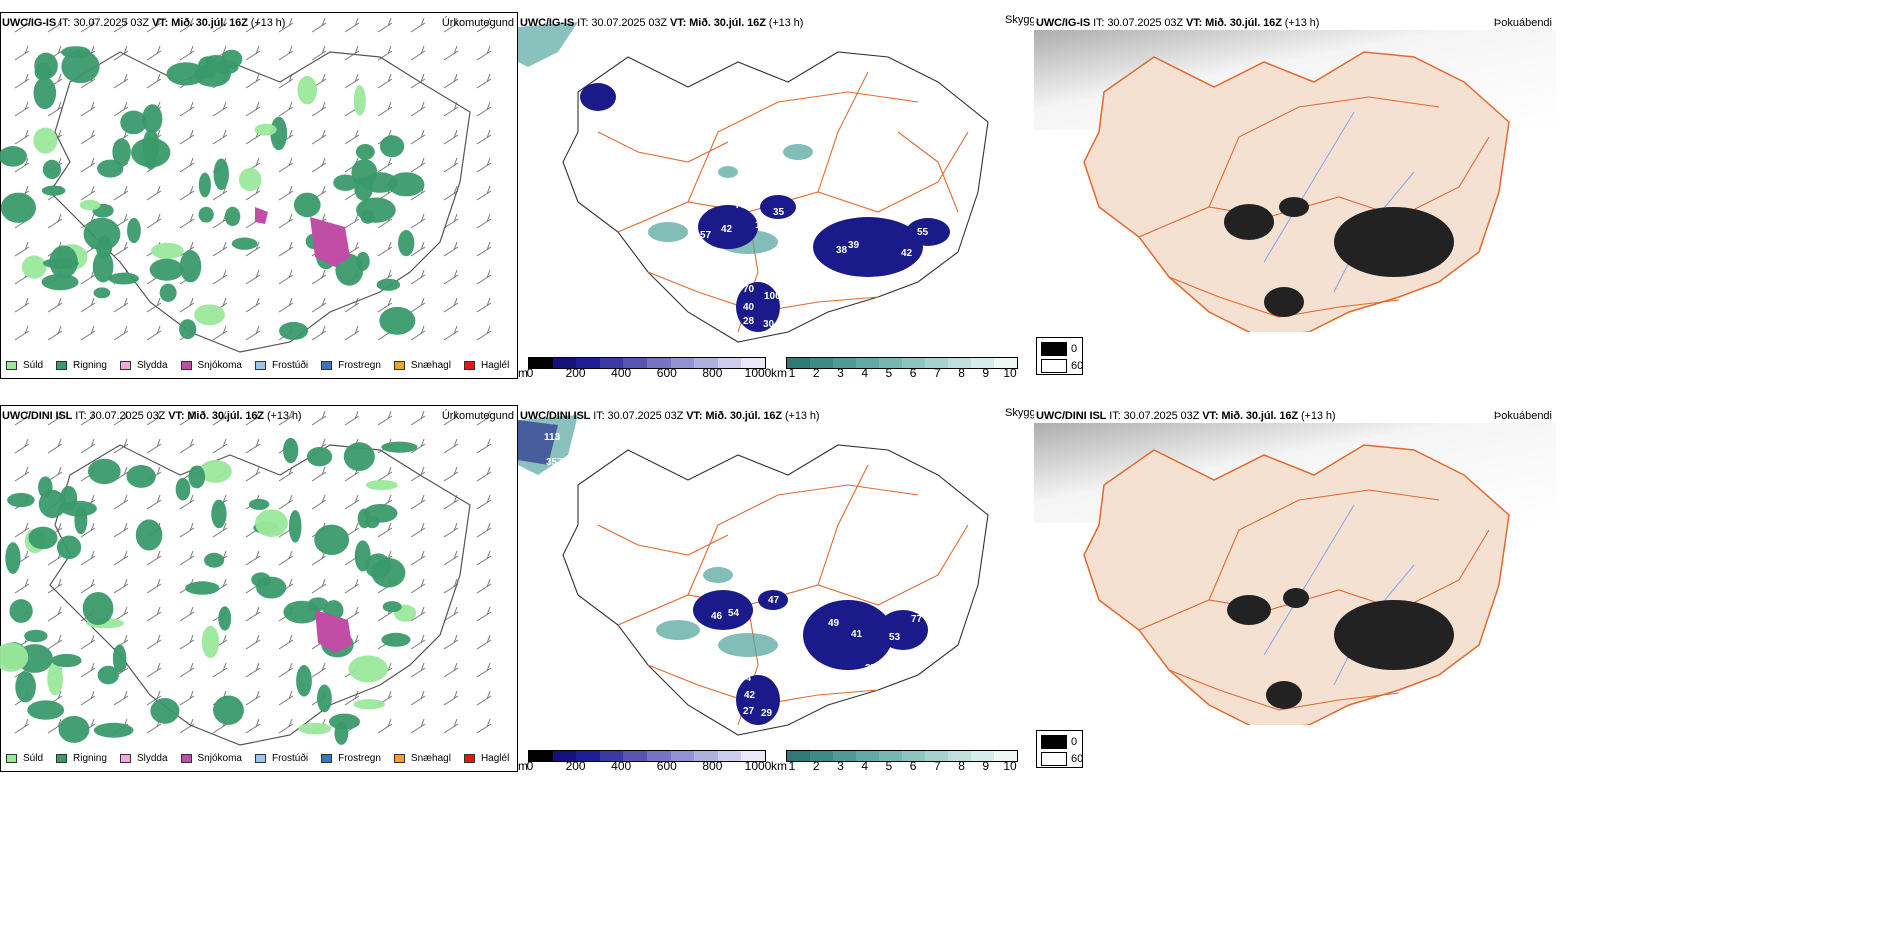  What do you see at coordinates (530, 766) in the screenshot?
I see `colorbar-tick: 0` at bounding box center [530, 766].